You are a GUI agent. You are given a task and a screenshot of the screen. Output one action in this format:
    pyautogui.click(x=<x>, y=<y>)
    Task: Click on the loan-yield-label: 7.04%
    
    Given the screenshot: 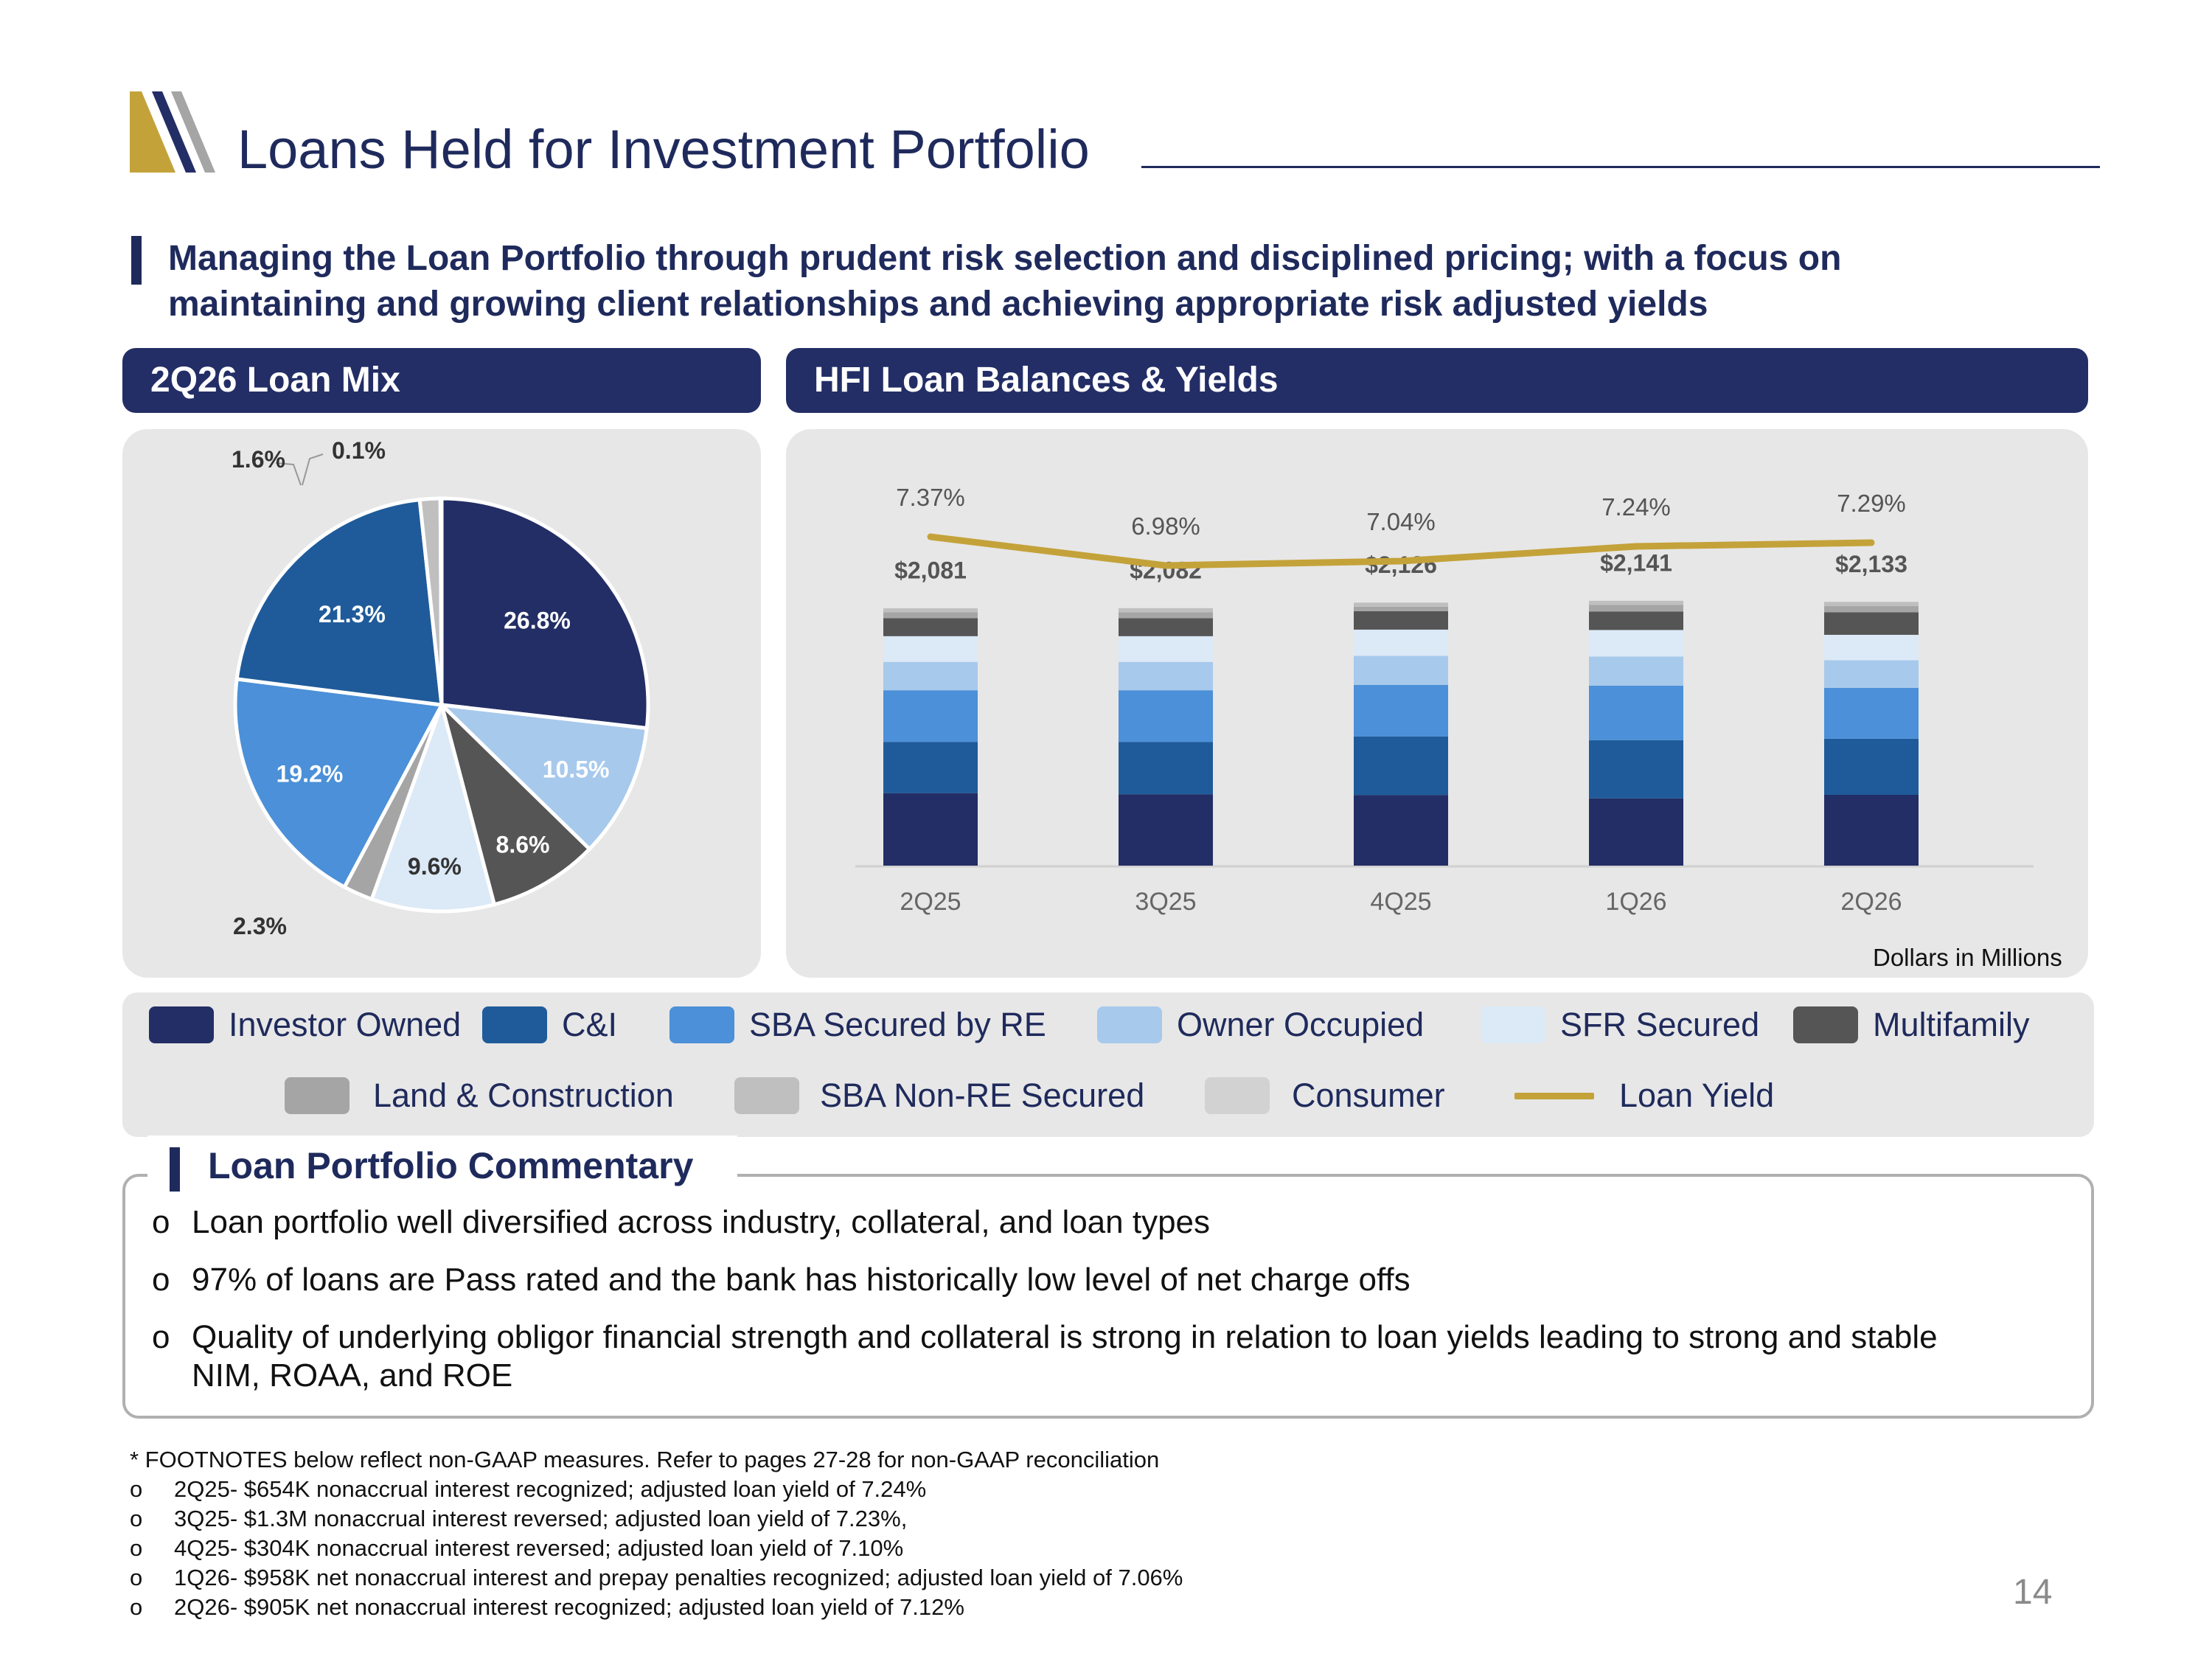 What is the action you would take?
    pyautogui.click(x=1401, y=521)
    